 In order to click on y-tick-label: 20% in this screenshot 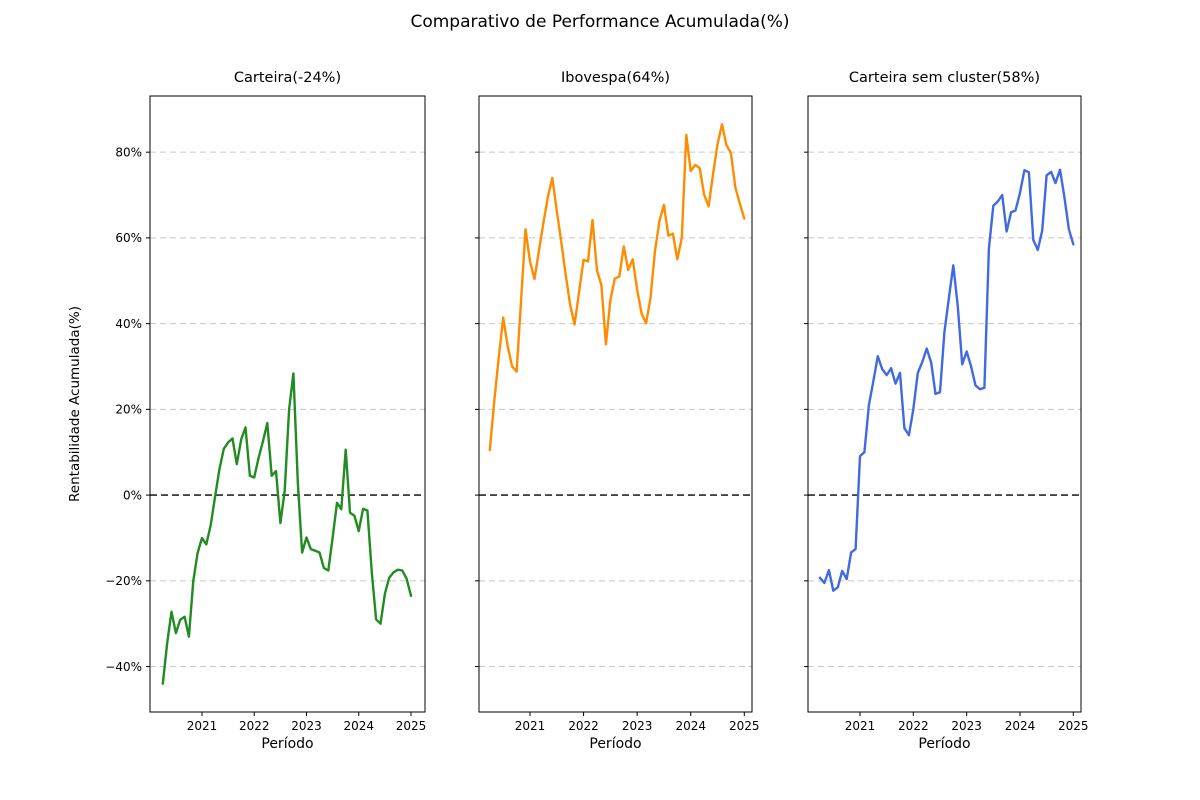, I will do `click(128, 410)`.